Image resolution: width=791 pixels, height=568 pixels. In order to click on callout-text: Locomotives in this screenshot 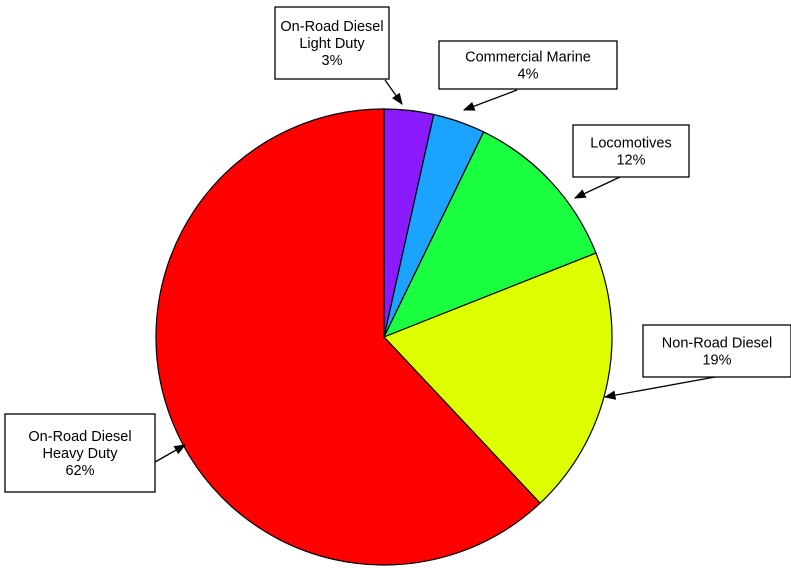, I will do `click(630, 144)`.